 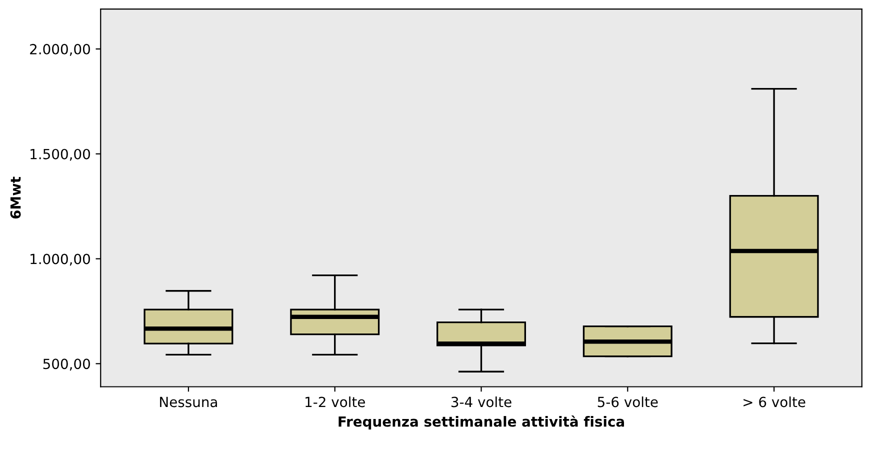 I want to click on x-tick-label: > 6 volte, so click(x=775, y=402).